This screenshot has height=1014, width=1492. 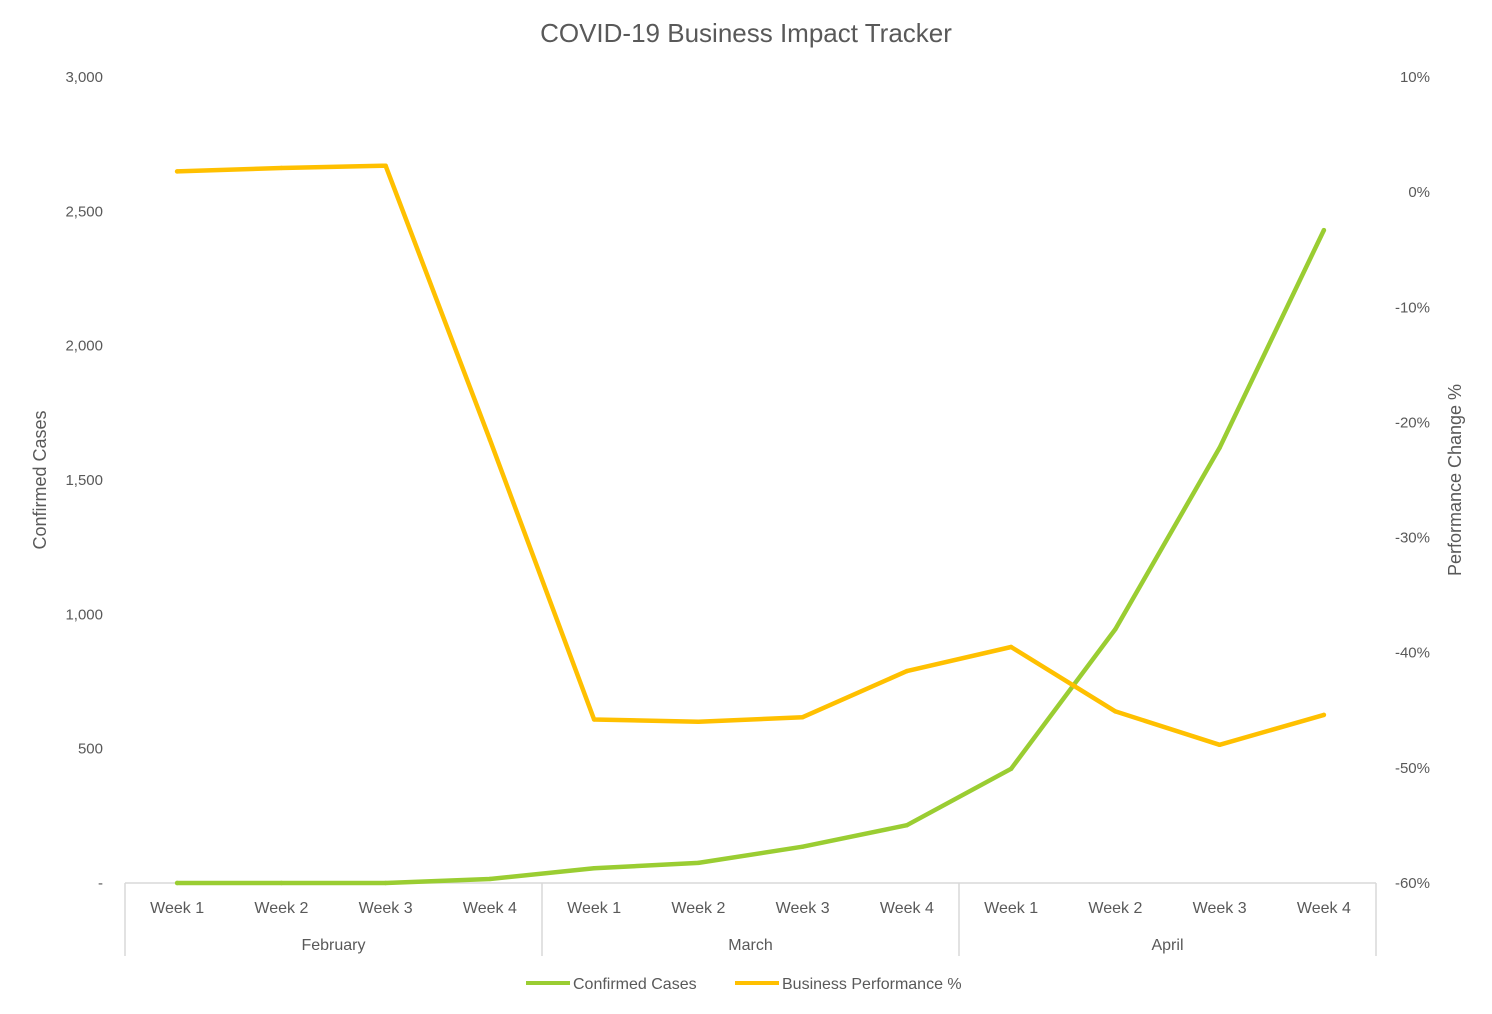 What do you see at coordinates (40, 479) in the screenshot?
I see `y-left-axis-title: Confirmed Cases` at bounding box center [40, 479].